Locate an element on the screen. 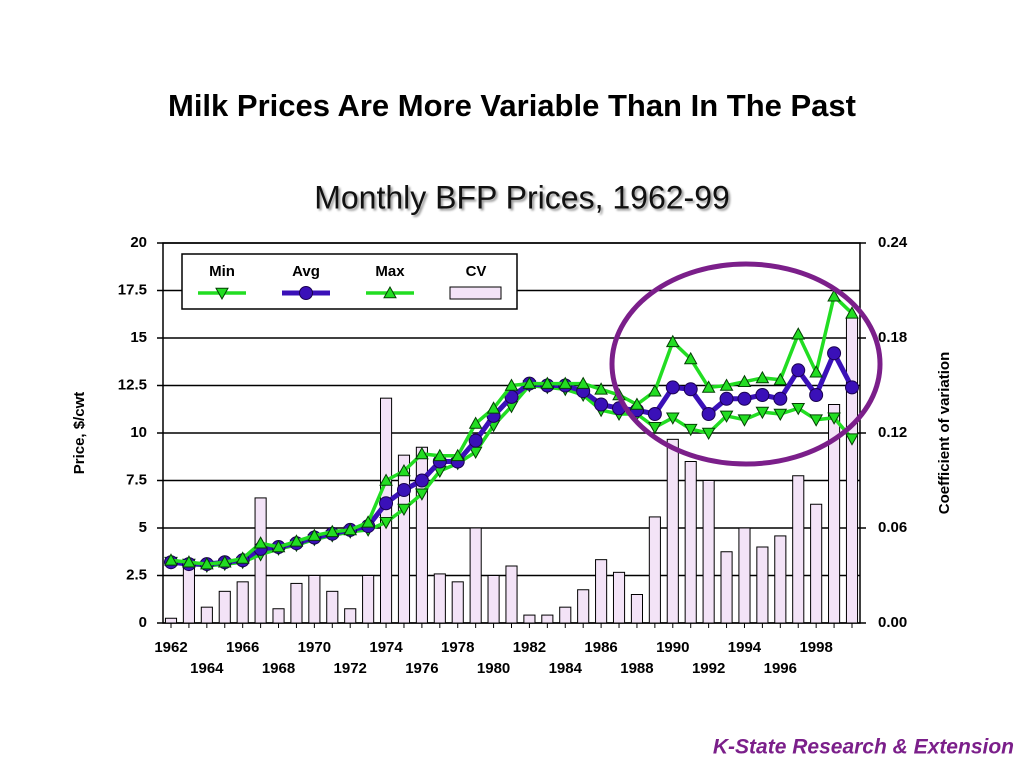  x-tick-label: 1962 is located at coordinates (170, 647).